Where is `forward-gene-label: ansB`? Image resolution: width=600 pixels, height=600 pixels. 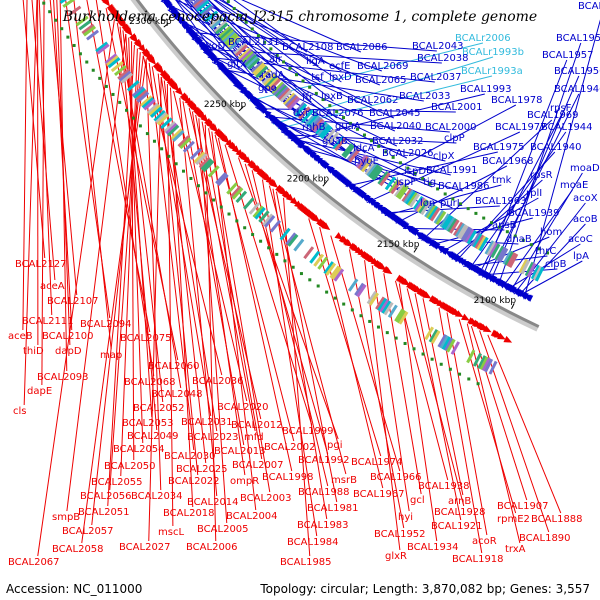 forward-gene-label: ansB is located at coordinates (504, 225).